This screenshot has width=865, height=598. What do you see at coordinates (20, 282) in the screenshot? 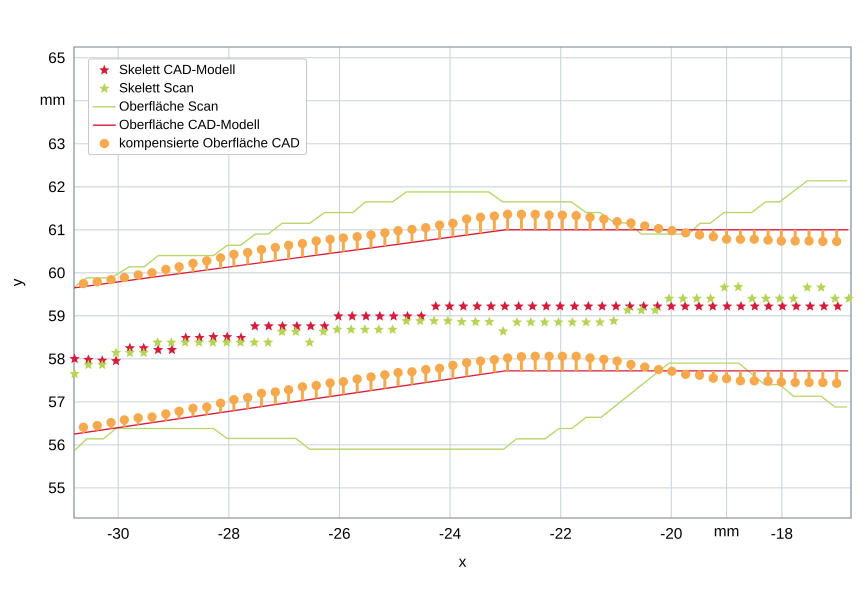
I see `y-axis-title: y` at bounding box center [20, 282].